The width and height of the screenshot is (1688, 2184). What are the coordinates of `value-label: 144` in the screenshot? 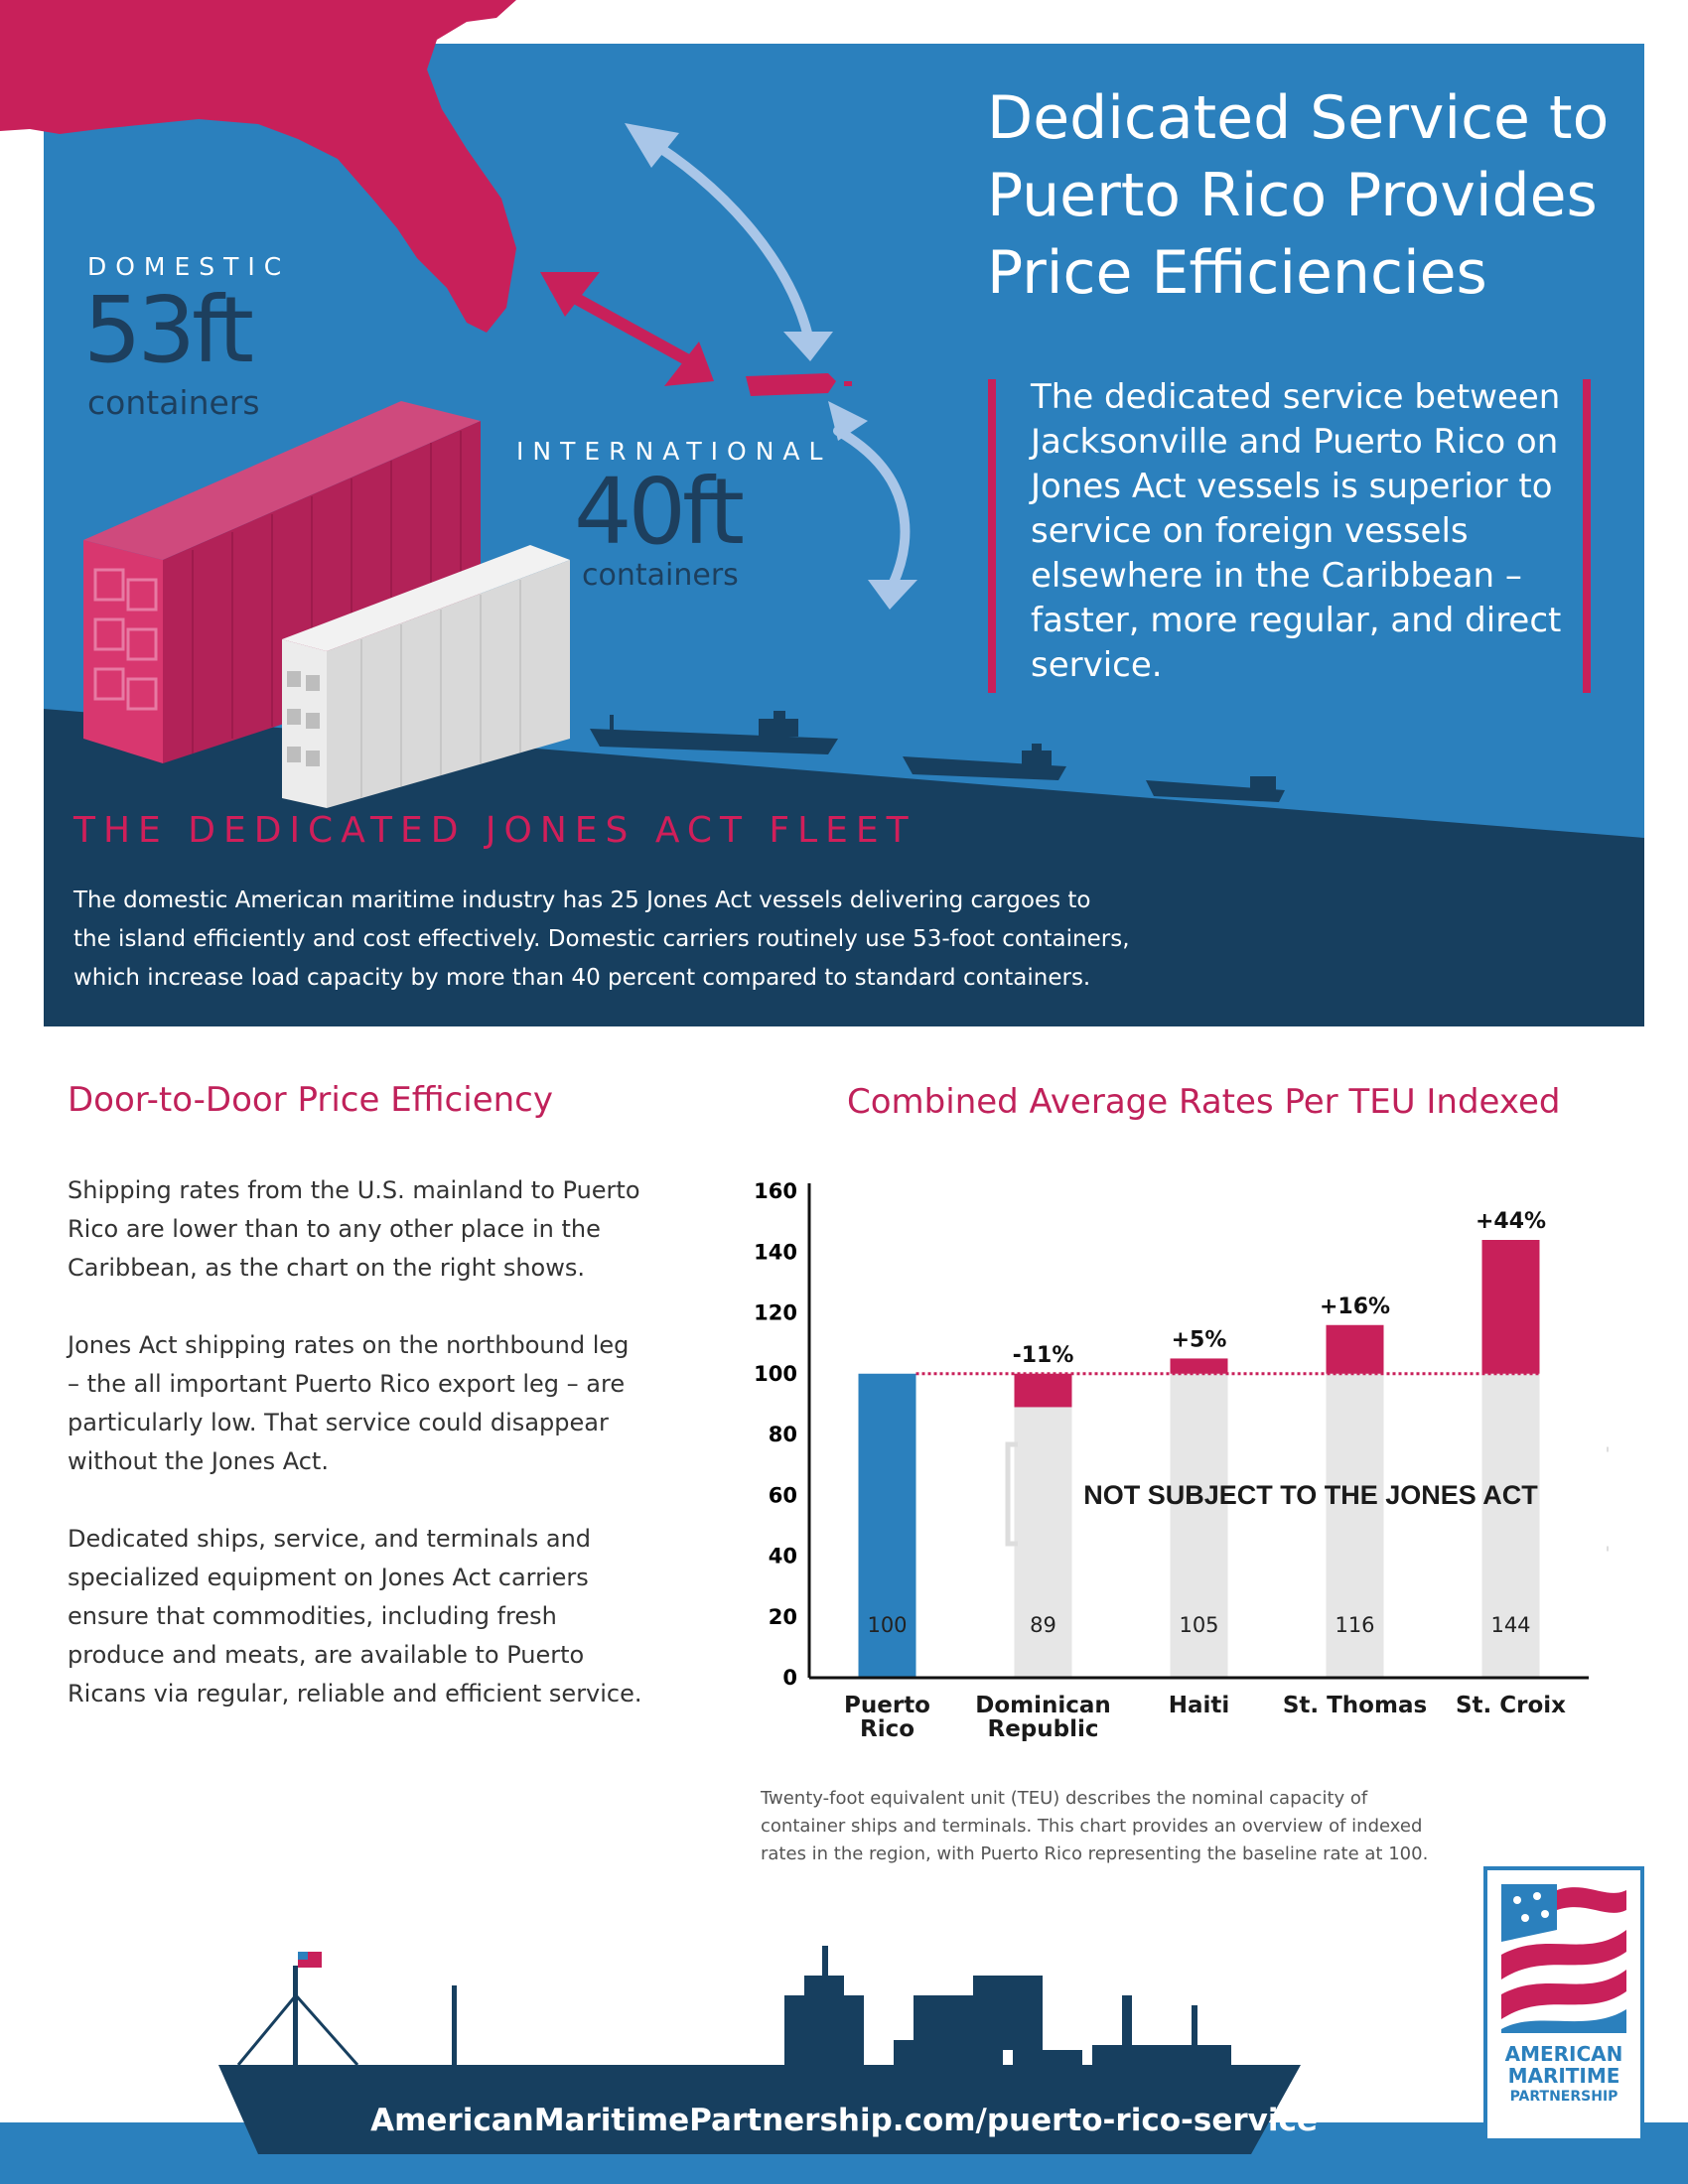 It's located at (1510, 1625).